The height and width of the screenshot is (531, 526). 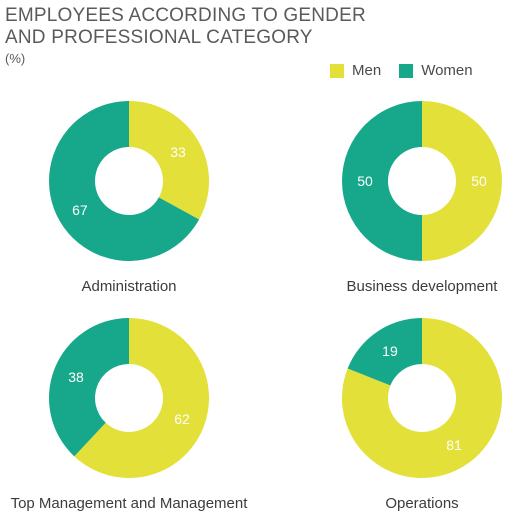 What do you see at coordinates (182, 419) in the screenshot?
I see `data-label-top-management-and-management-men: 62` at bounding box center [182, 419].